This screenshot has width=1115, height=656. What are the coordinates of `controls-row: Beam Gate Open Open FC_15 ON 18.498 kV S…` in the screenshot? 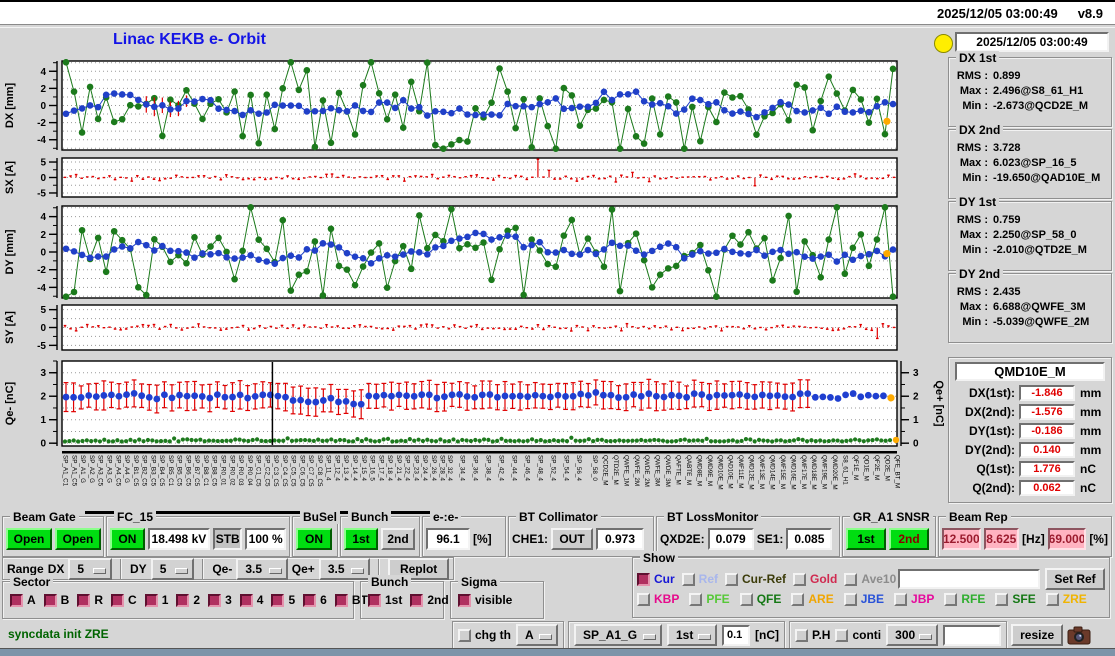 It's located at (557, 533).